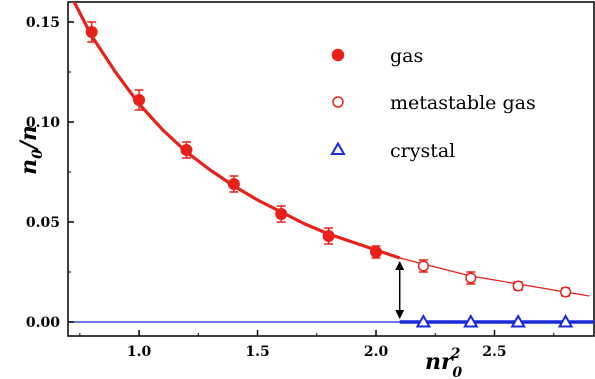 The width and height of the screenshot is (595, 379). Describe the element at coordinates (29, 145) in the screenshot. I see `y-axis-label-slash: /` at that location.